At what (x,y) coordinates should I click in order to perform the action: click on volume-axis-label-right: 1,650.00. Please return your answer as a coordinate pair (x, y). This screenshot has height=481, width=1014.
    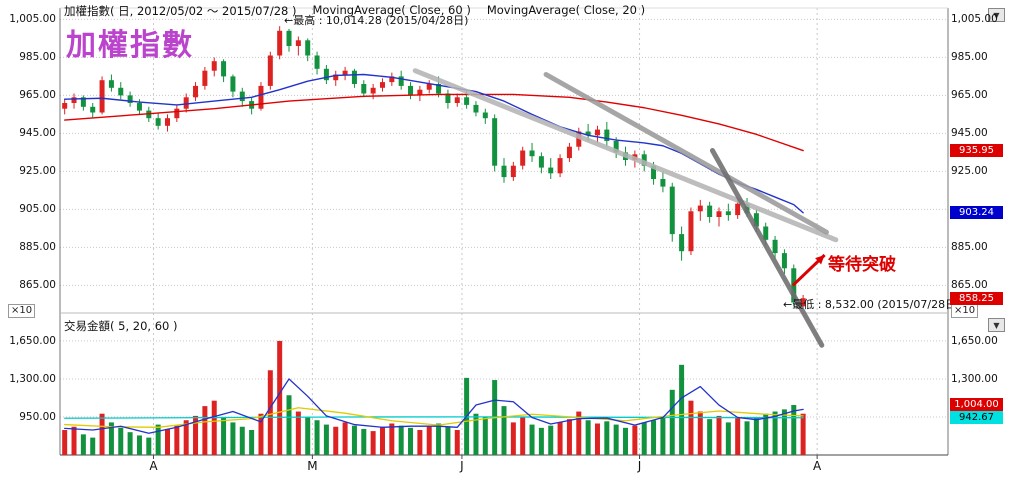
    Looking at the image, I should click on (974, 340).